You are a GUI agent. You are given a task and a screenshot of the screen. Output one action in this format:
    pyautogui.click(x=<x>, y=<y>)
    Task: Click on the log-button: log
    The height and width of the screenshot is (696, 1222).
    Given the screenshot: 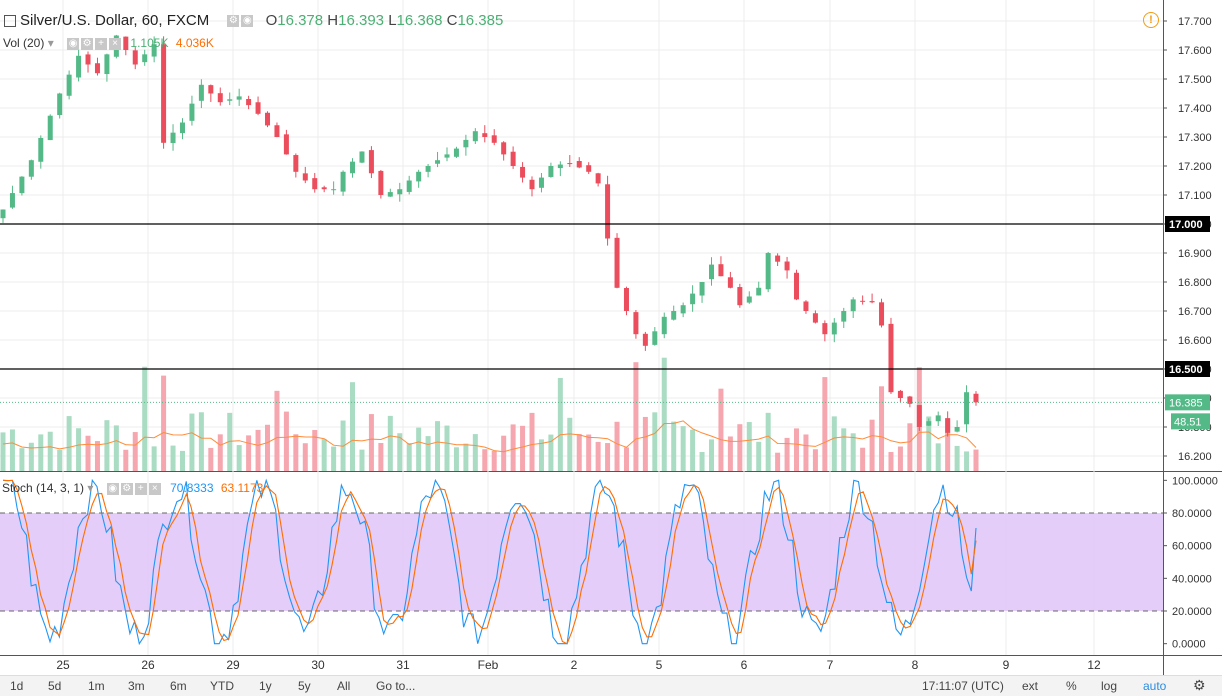 What is the action you would take?
    pyautogui.click(x=1109, y=686)
    